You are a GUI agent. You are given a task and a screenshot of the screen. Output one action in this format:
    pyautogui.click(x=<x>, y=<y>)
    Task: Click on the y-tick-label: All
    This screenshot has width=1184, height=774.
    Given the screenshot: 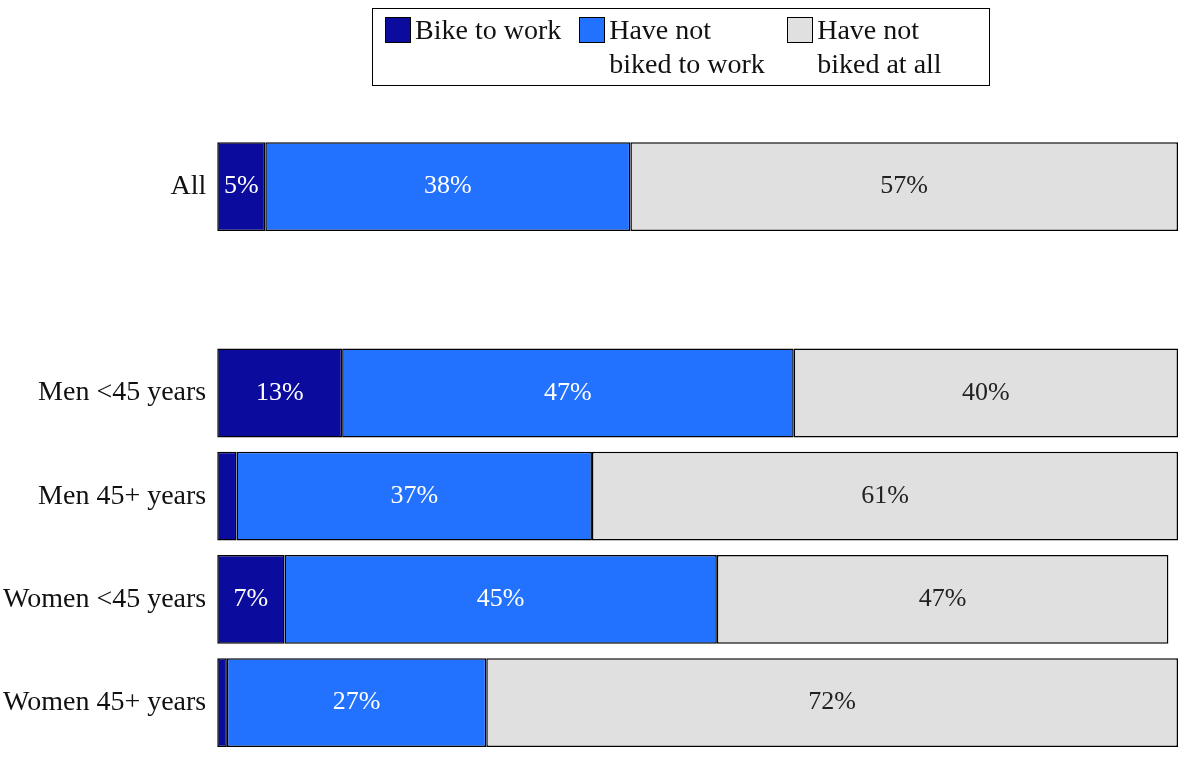 What is the action you would take?
    pyautogui.click(x=188, y=184)
    